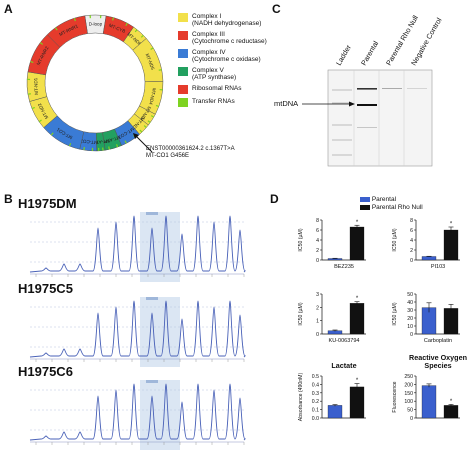  What do you see at coordinates (229, 34) in the screenshot?
I see `legend-label: Complex III` at bounding box center [229, 34].